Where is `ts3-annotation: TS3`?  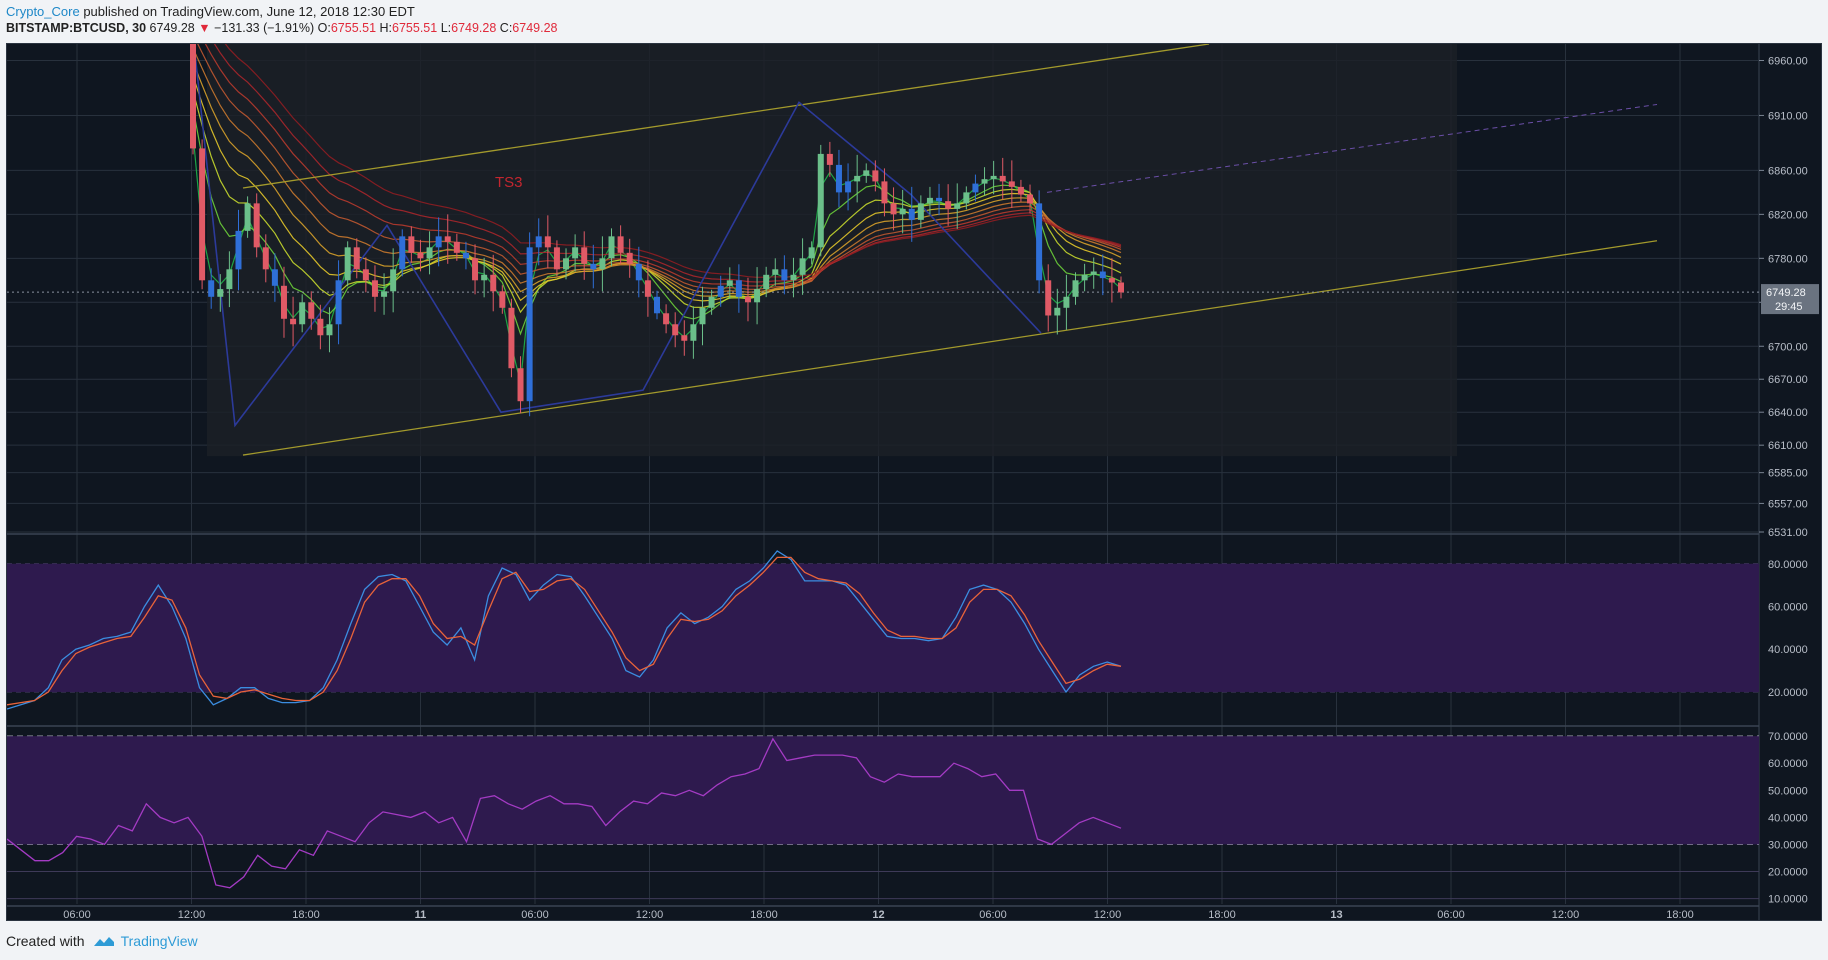
ts3-annotation: TS3 is located at coordinates (509, 182).